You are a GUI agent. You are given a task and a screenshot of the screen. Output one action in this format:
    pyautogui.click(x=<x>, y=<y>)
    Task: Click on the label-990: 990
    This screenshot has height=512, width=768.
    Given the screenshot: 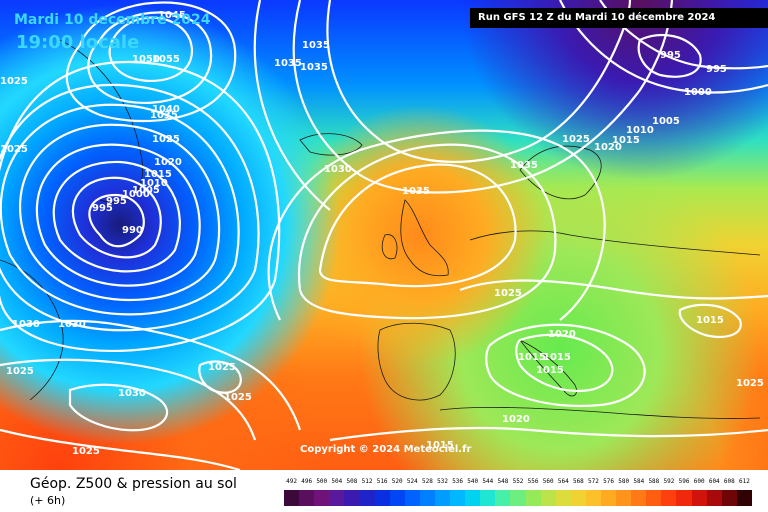 What is the action you would take?
    pyautogui.click(x=132, y=230)
    